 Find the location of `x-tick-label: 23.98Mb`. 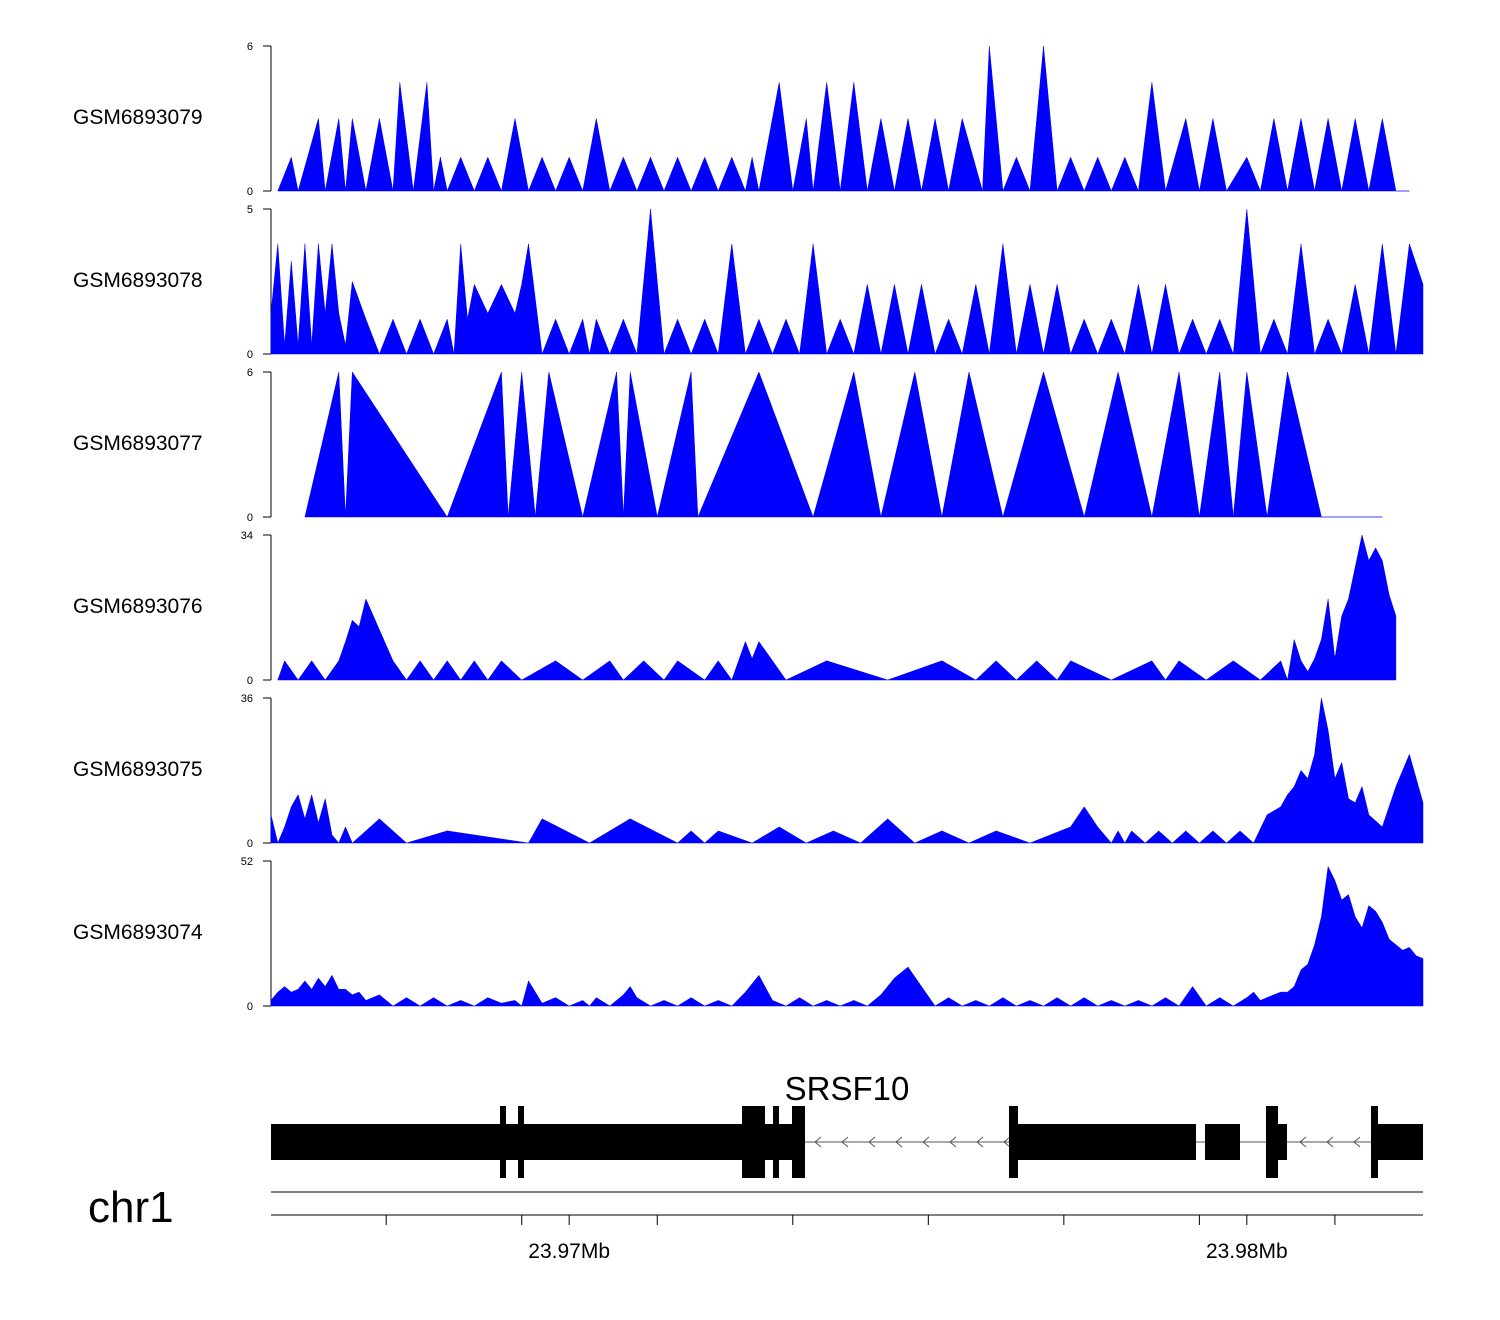

x-tick-label: 23.98Mb is located at coordinates (1247, 1251).